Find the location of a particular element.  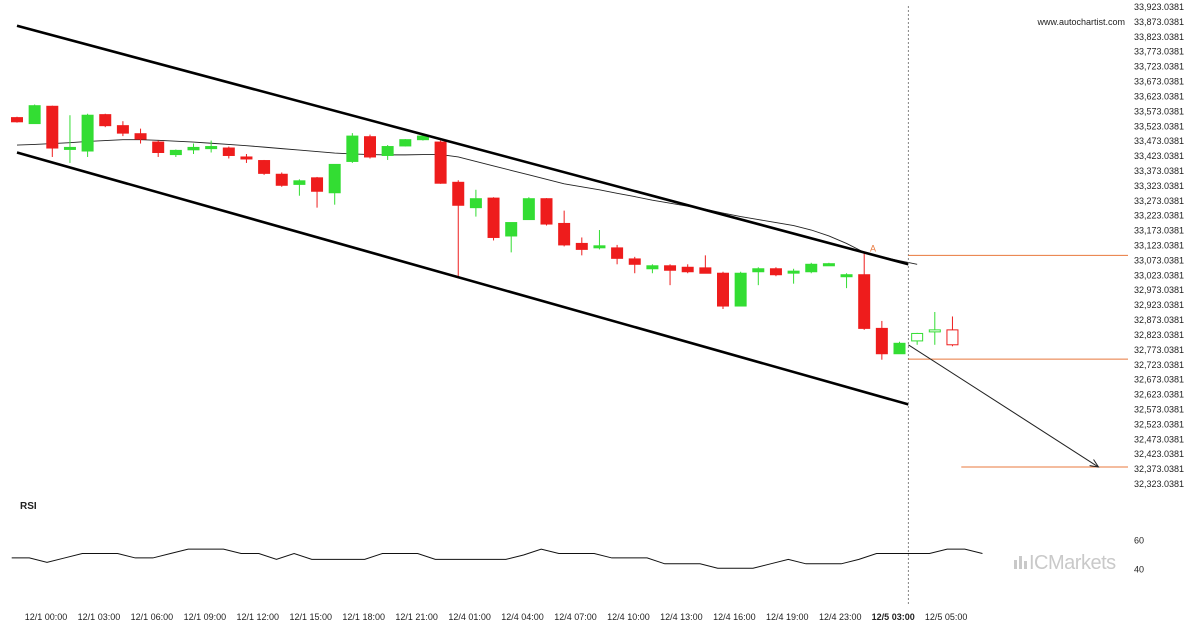

price-tick-label: 33,823.0381 is located at coordinates (1159, 37).